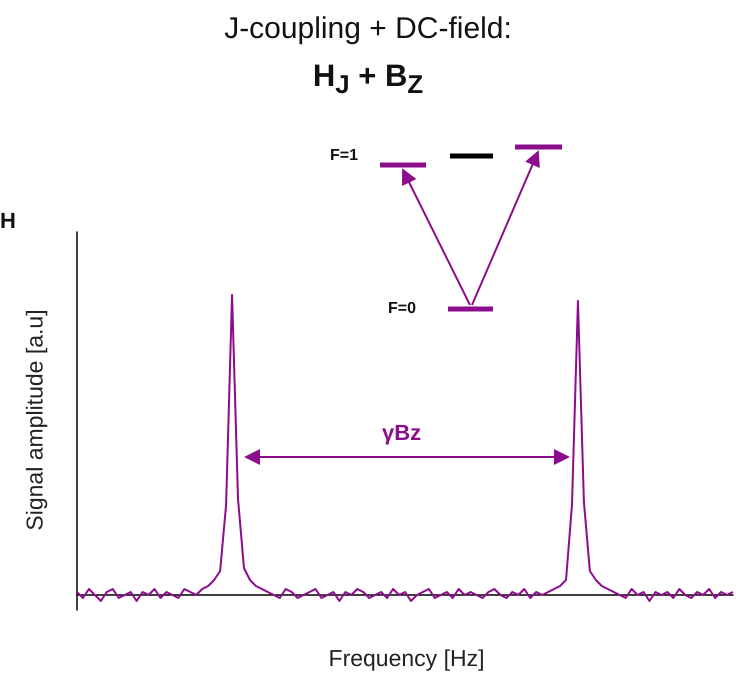 The width and height of the screenshot is (736, 683). What do you see at coordinates (407, 658) in the screenshot?
I see `x-axis-title: Frequency [Hz]` at bounding box center [407, 658].